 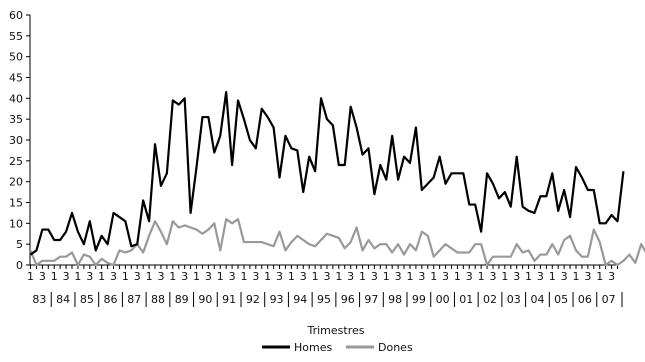 I want to click on y-tick-label: 10, so click(x=16, y=223).